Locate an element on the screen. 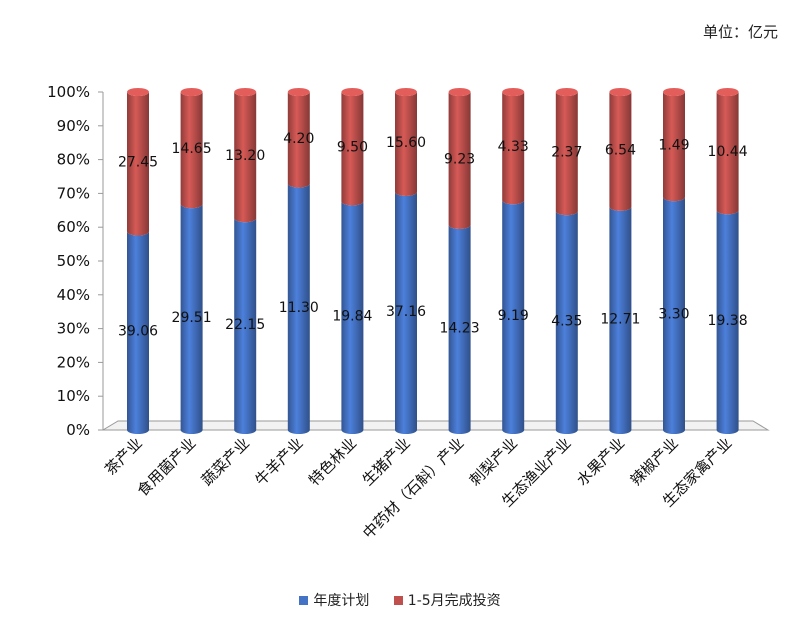  legend-swatch-plan is located at coordinates (304, 600).